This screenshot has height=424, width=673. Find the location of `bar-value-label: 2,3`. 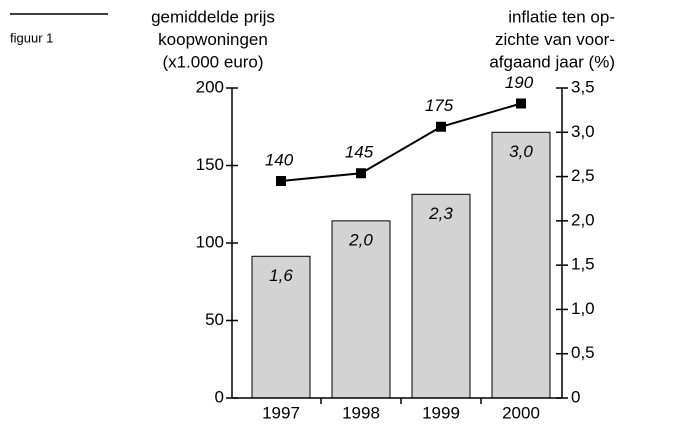

bar-value-label: 2,3 is located at coordinates (440, 213).